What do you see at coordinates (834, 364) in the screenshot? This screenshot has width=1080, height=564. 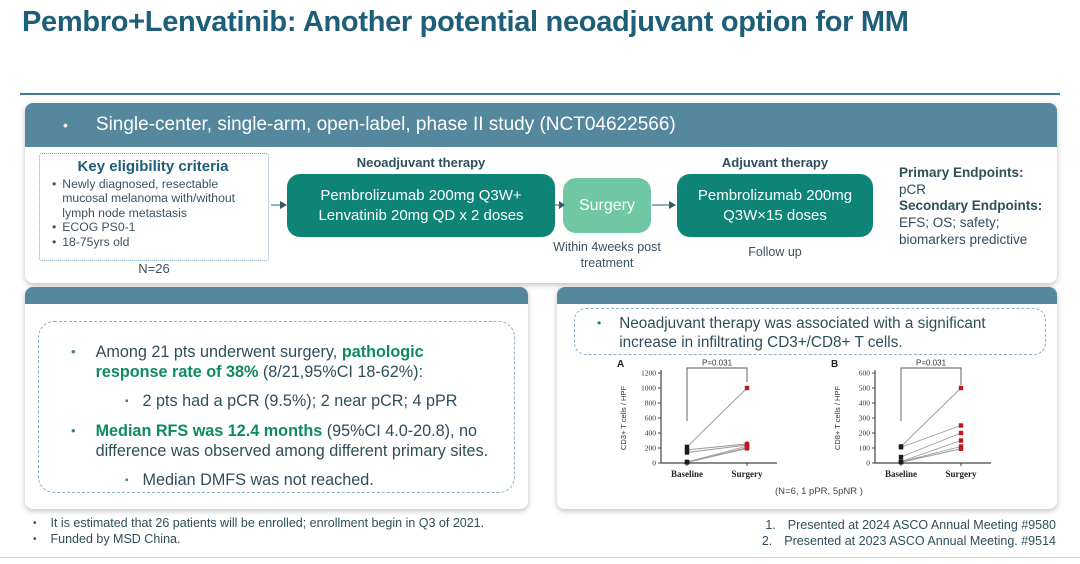 I see `svg-text: B` at bounding box center [834, 364].